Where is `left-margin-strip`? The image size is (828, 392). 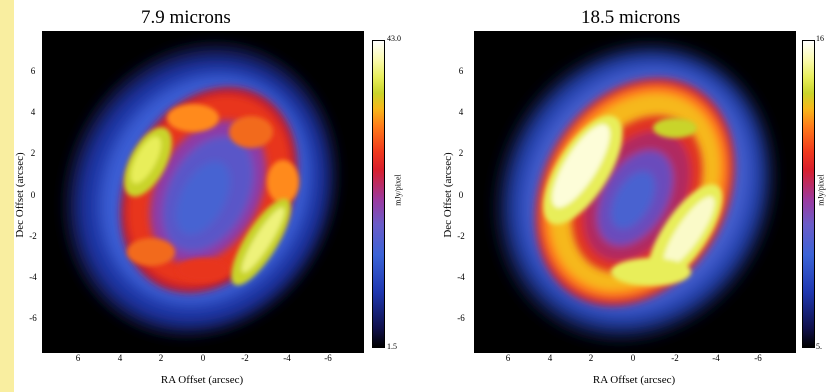 left-margin-strip is located at coordinates (7, 196).